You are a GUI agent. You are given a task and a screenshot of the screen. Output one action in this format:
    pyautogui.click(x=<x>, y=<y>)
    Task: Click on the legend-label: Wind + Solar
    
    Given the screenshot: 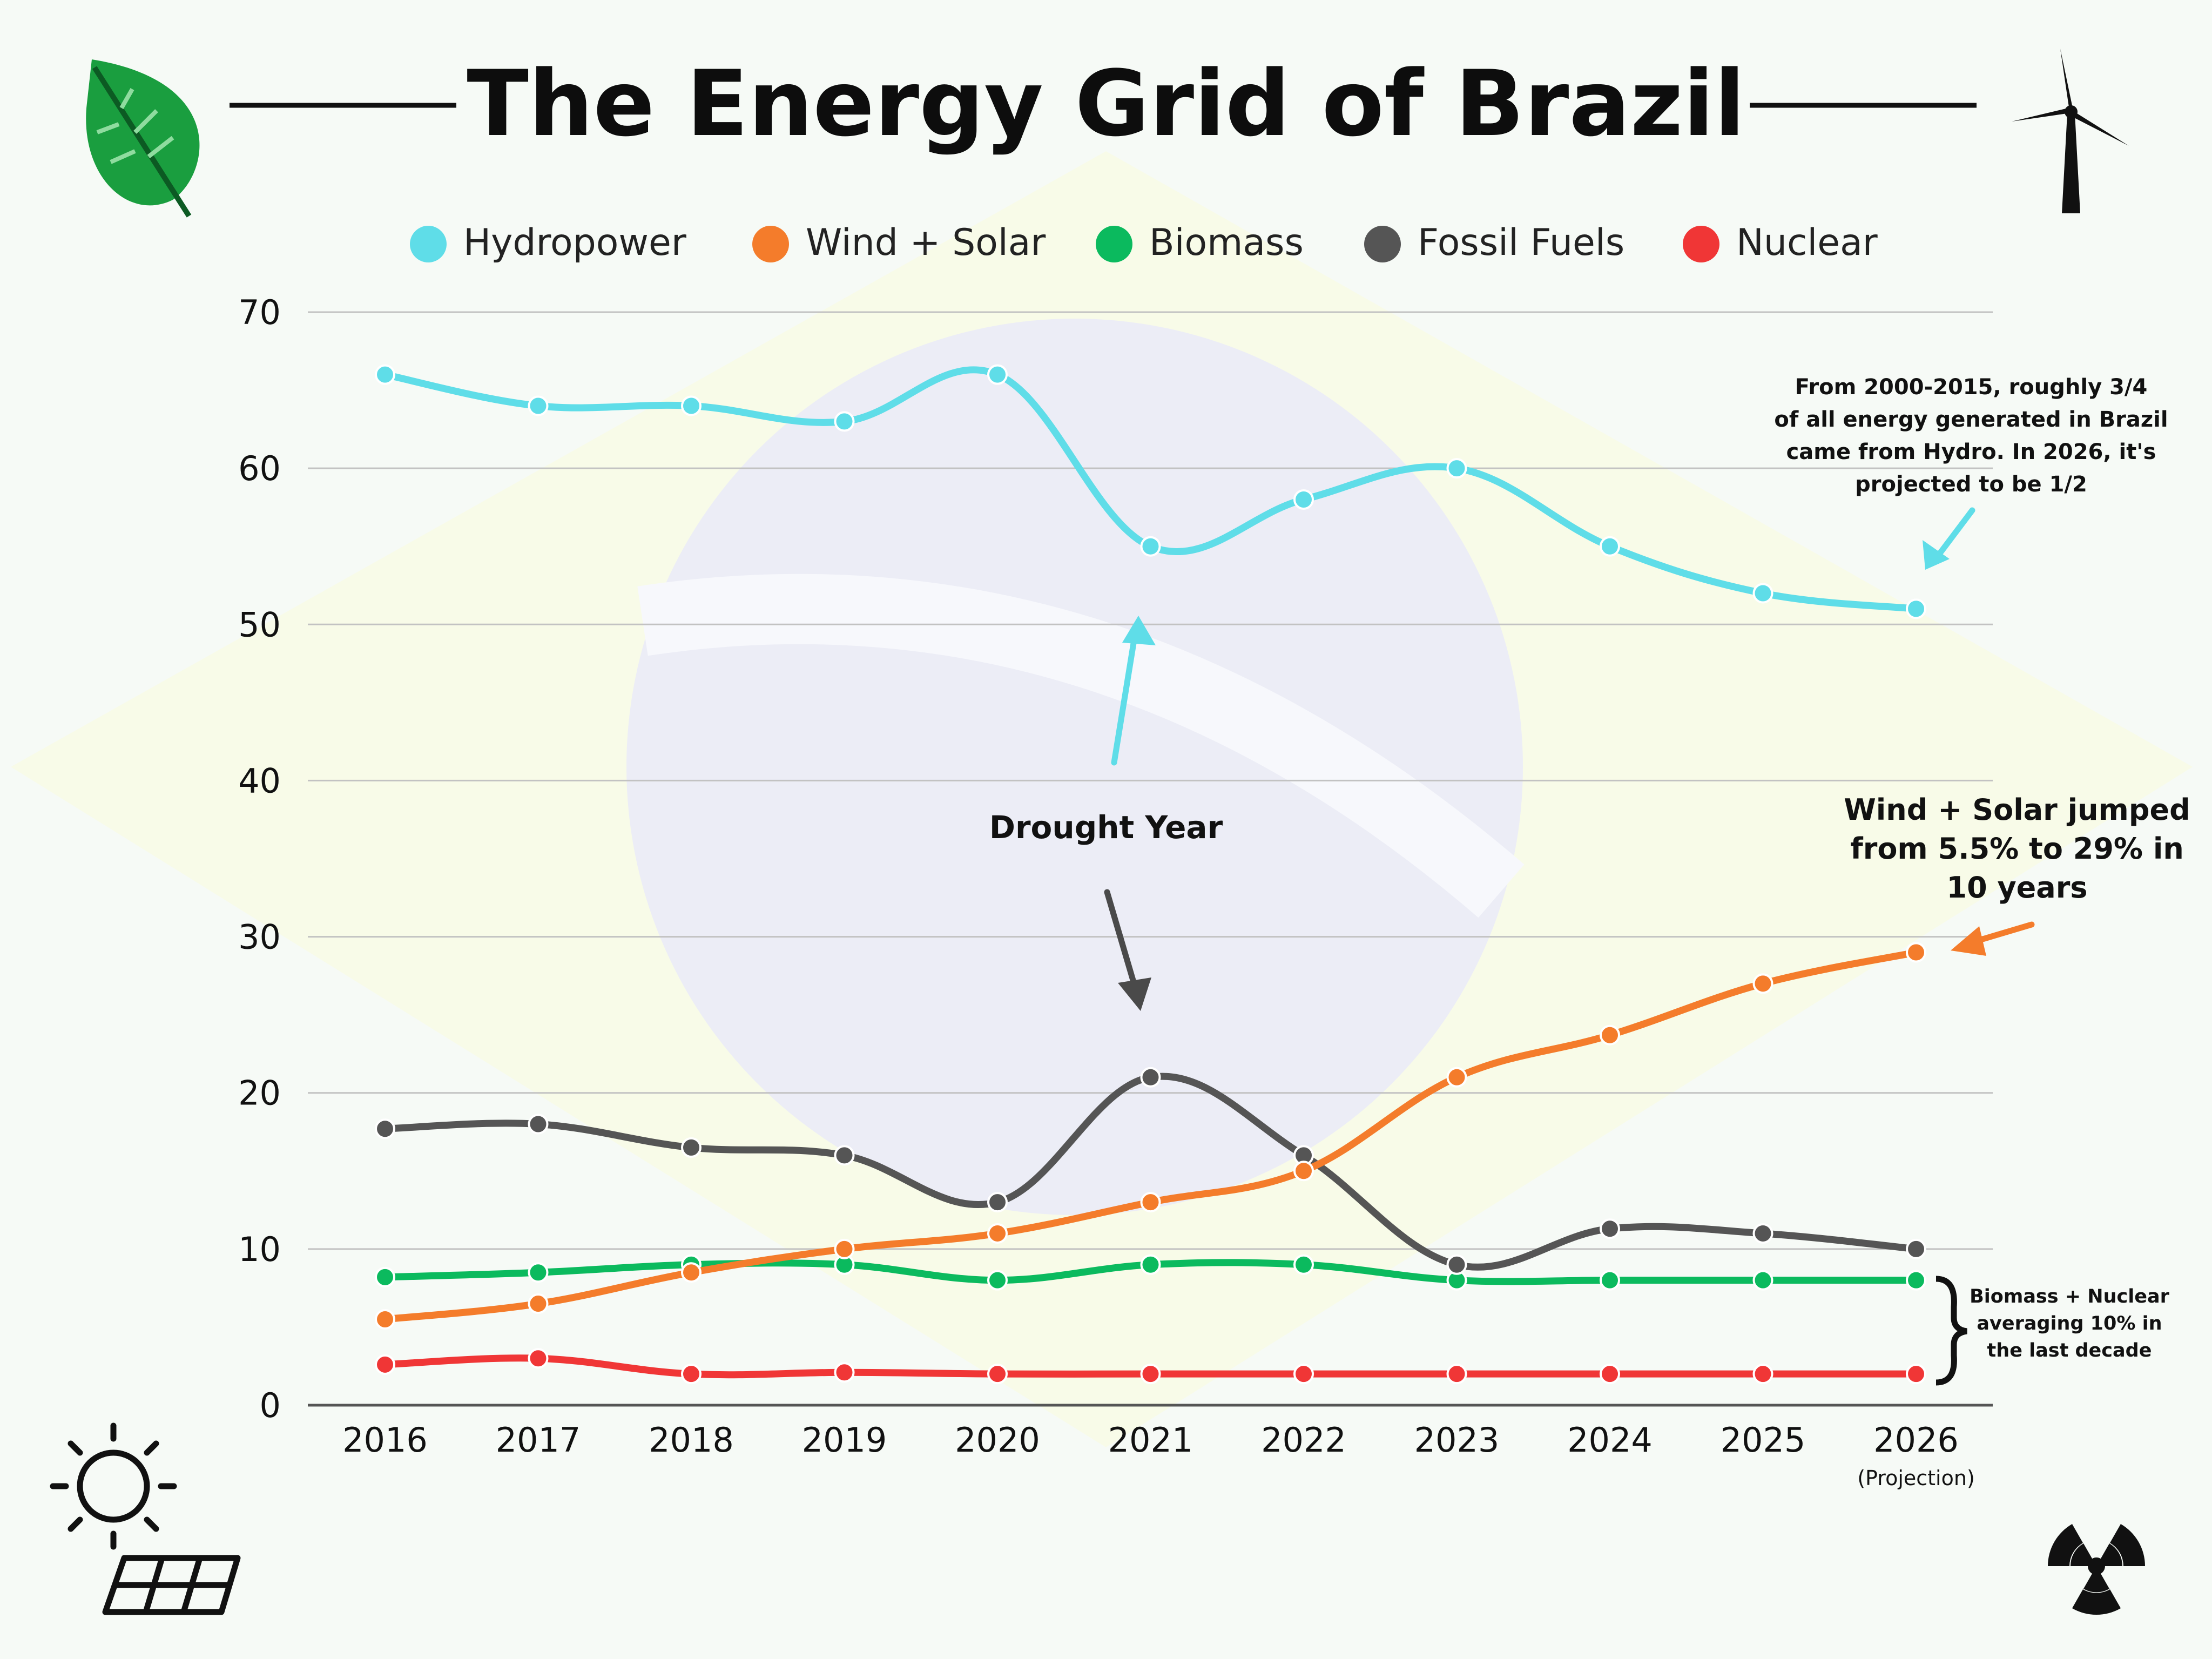 What is the action you would take?
    pyautogui.click(x=926, y=242)
    